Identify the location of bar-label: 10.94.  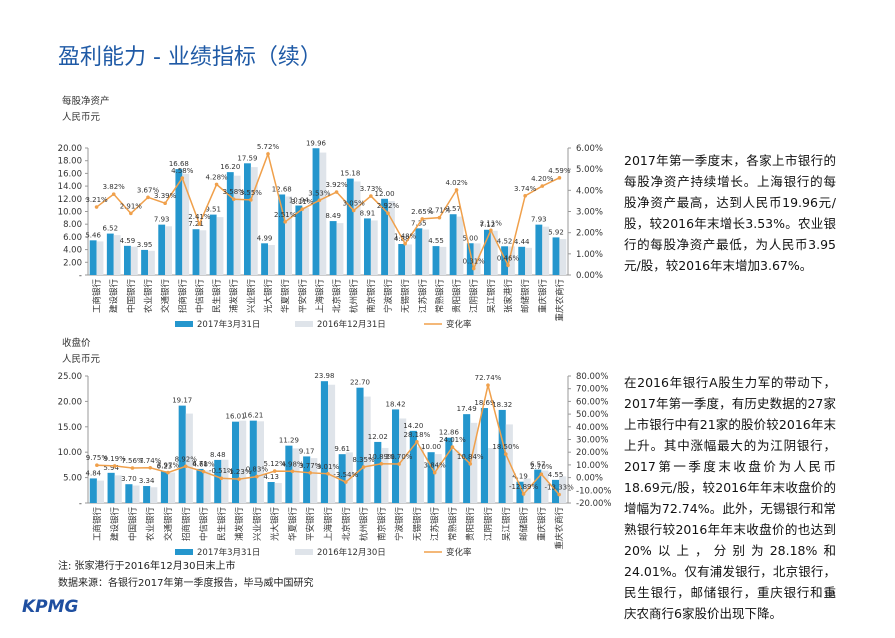
(299, 201).